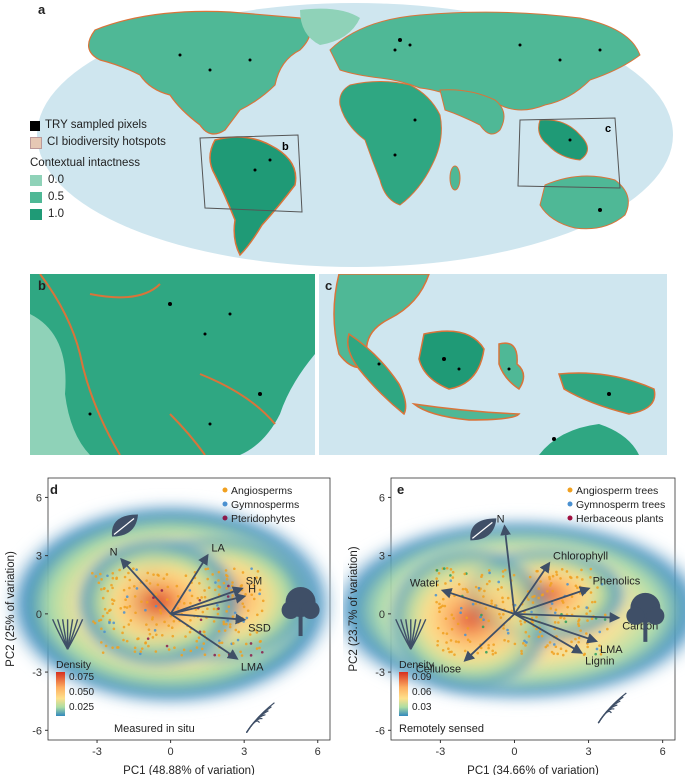 This screenshot has width=685, height=780. What do you see at coordinates (75, 634) in the screenshot?
I see `grass-icon` at bounding box center [75, 634].